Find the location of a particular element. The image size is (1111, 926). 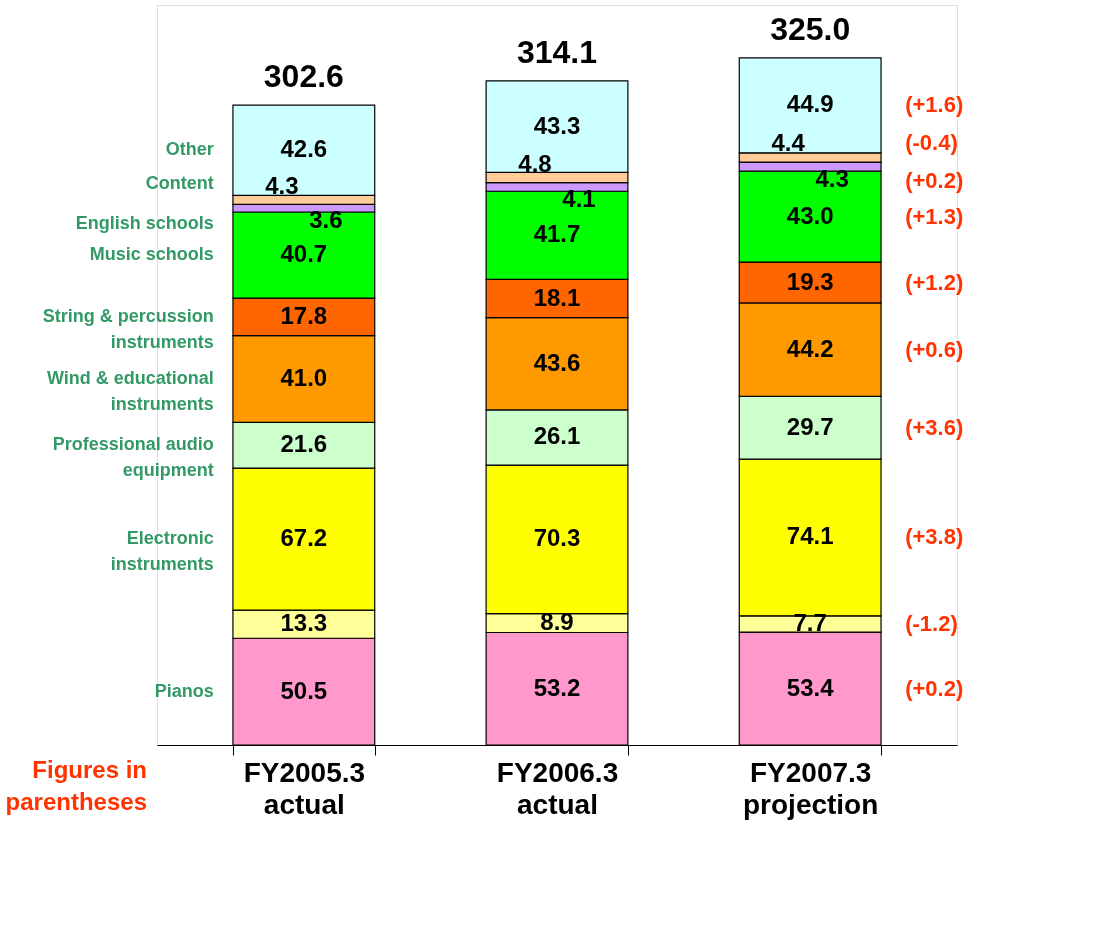

series-label: Pianos is located at coordinates (184, 690).